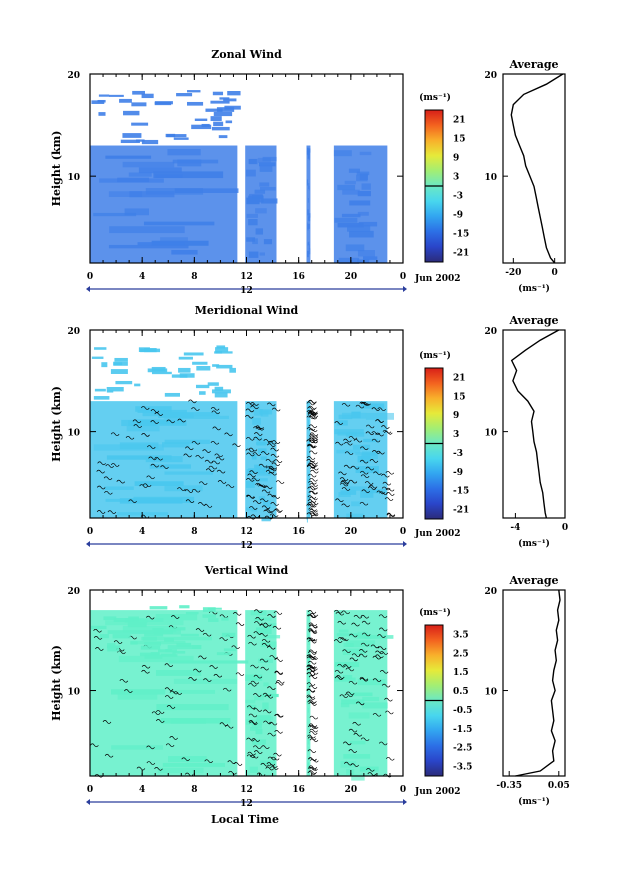 This screenshot has height=873, width=624. Describe the element at coordinates (298, 277) in the screenshot. I see `x-tick-label: 16` at that location.